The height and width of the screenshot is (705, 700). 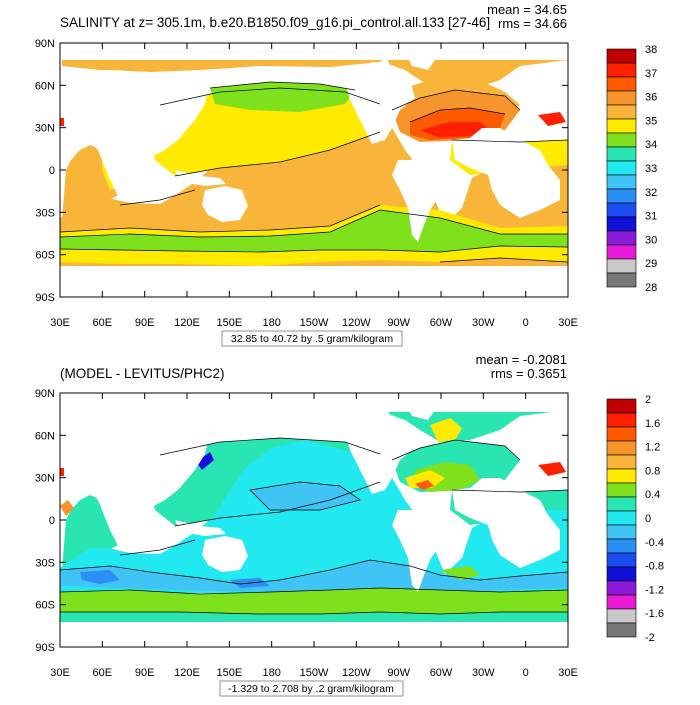 I want to click on x-tick-label: 30W, so click(x=483, y=673).